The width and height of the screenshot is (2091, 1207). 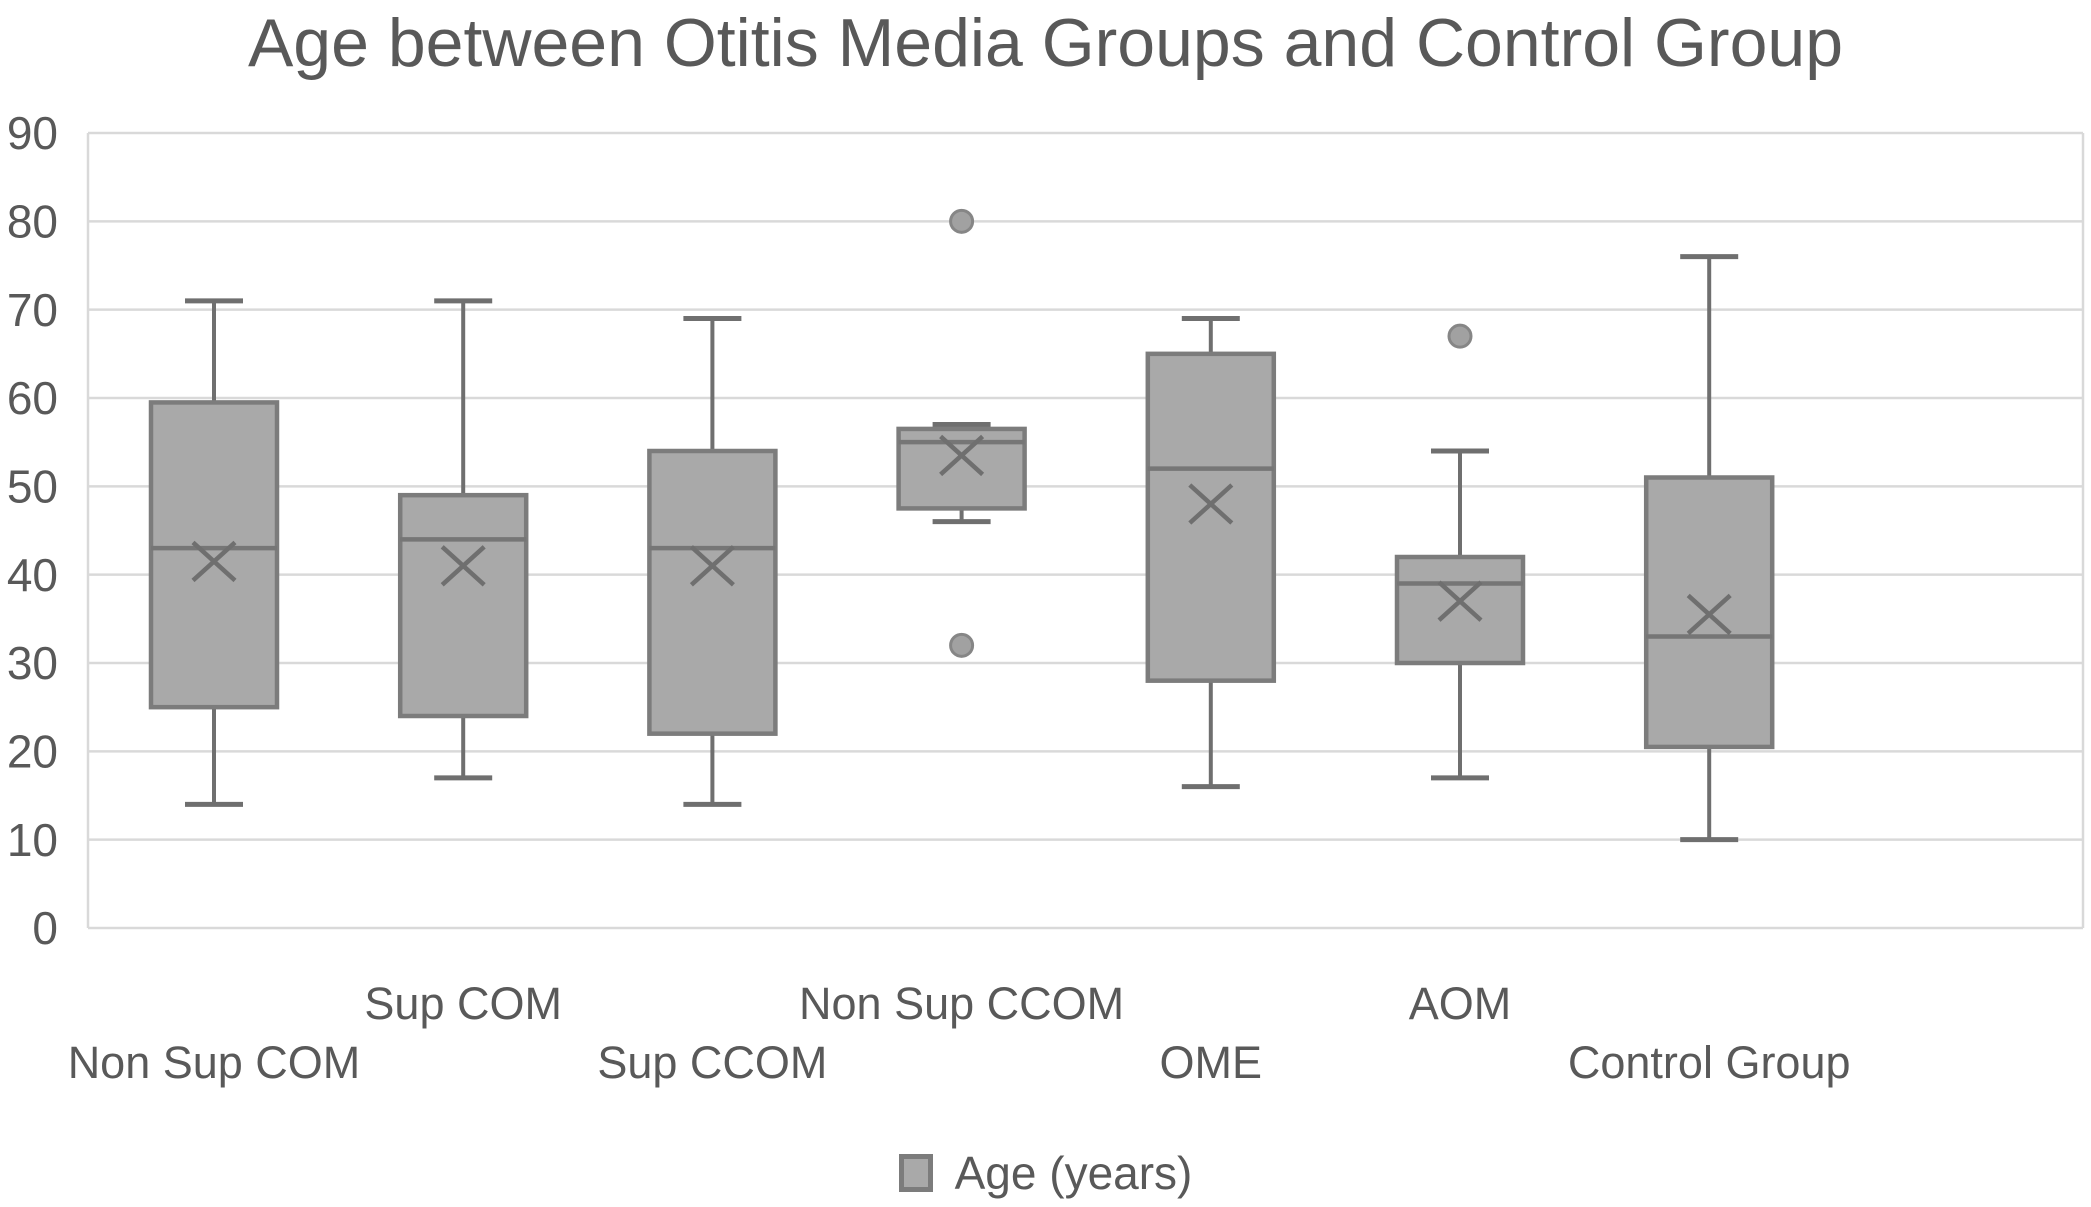 What do you see at coordinates (1709, 1062) in the screenshot?
I see `x-axis-category-label: Control Group` at bounding box center [1709, 1062].